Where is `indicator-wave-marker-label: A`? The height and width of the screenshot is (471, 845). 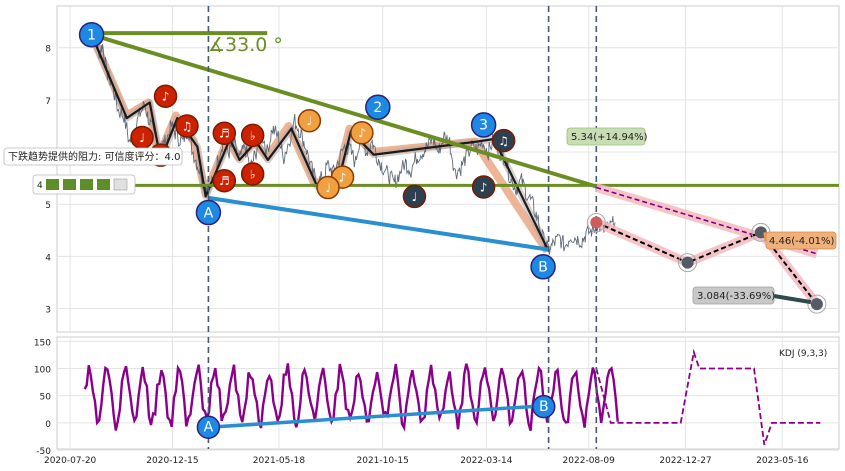
indicator-wave-marker-label: A is located at coordinates (209, 428).